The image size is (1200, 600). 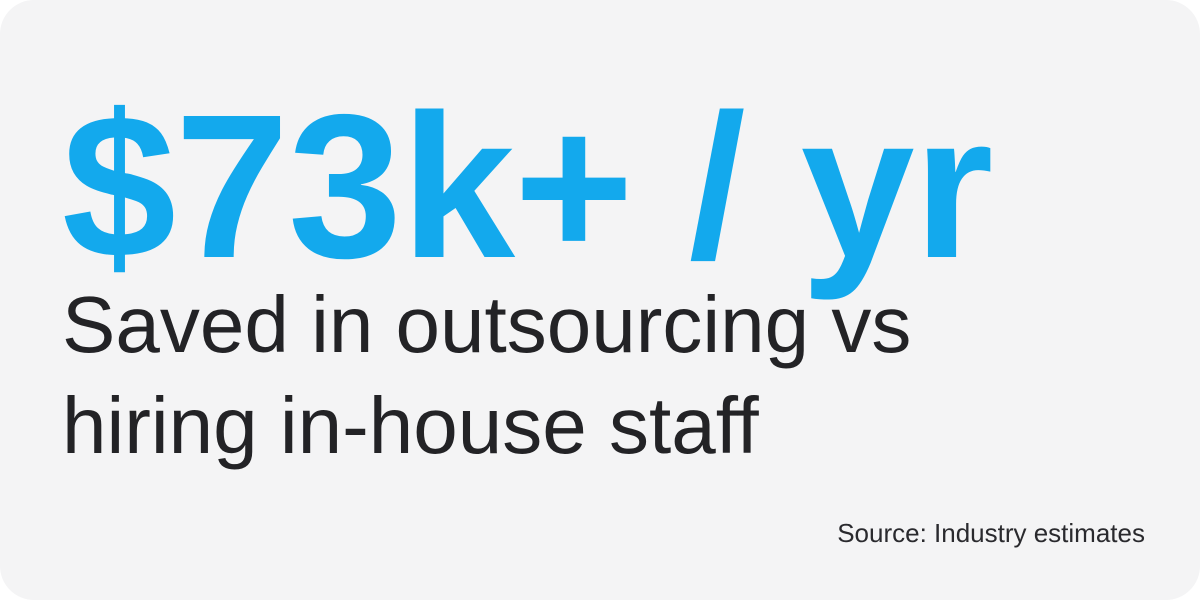 I want to click on stat-description-line-2: hiring in-house staff, so click(x=410, y=425).